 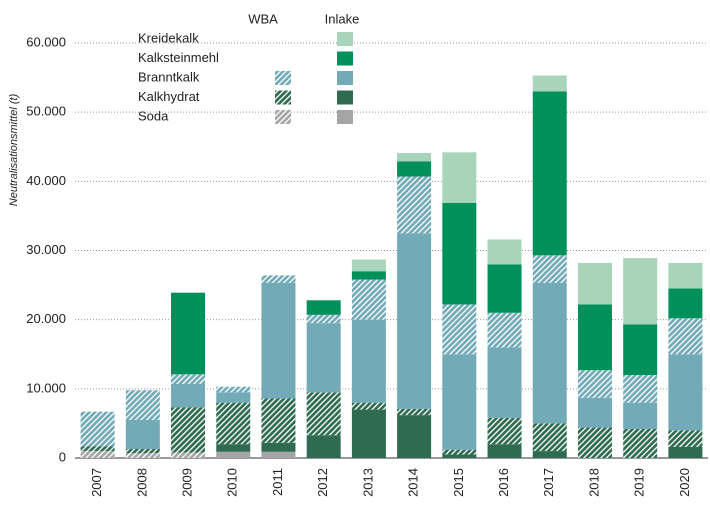 I want to click on y-axis-label: Neutralisationsmittel (t), so click(x=14, y=149).